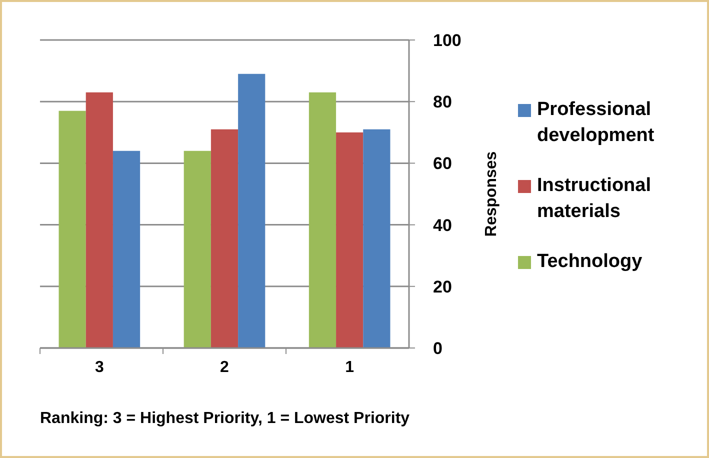 The height and width of the screenshot is (458, 709). What do you see at coordinates (437, 348) in the screenshot?
I see `y-tick-label: 0` at bounding box center [437, 348].